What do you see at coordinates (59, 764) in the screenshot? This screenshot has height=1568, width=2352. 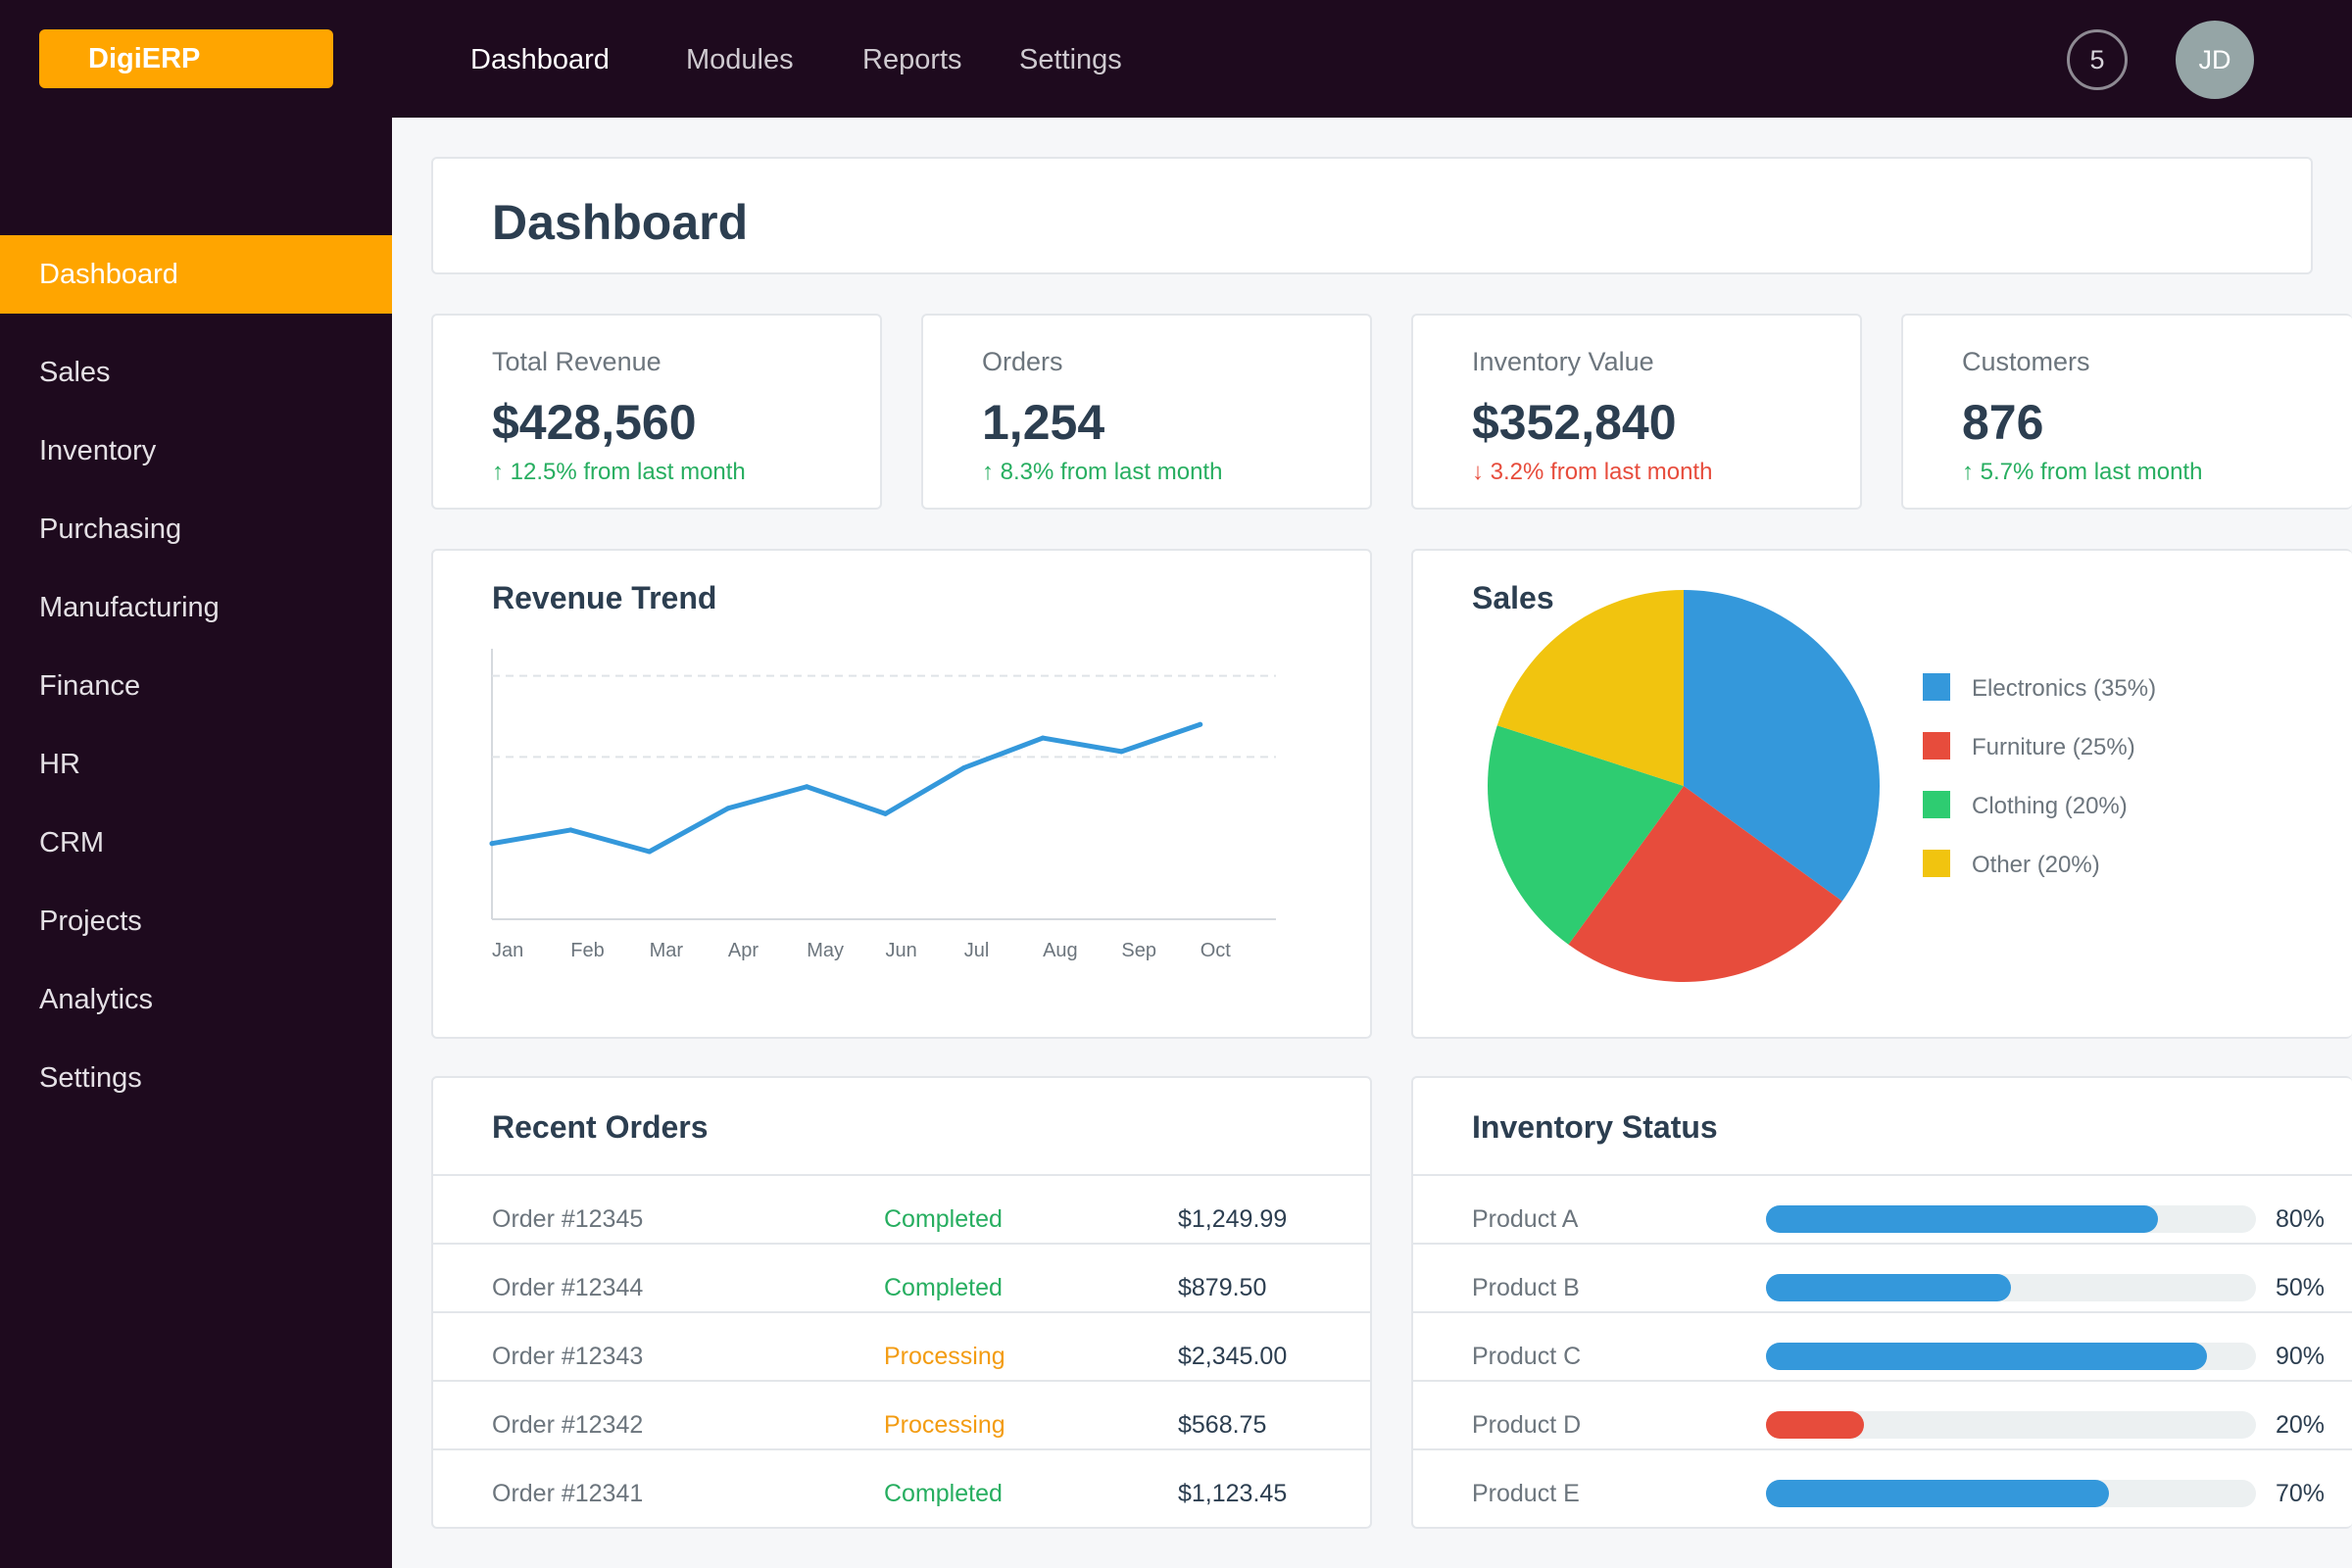 I see `sidebar-item-hr: HR` at bounding box center [59, 764].